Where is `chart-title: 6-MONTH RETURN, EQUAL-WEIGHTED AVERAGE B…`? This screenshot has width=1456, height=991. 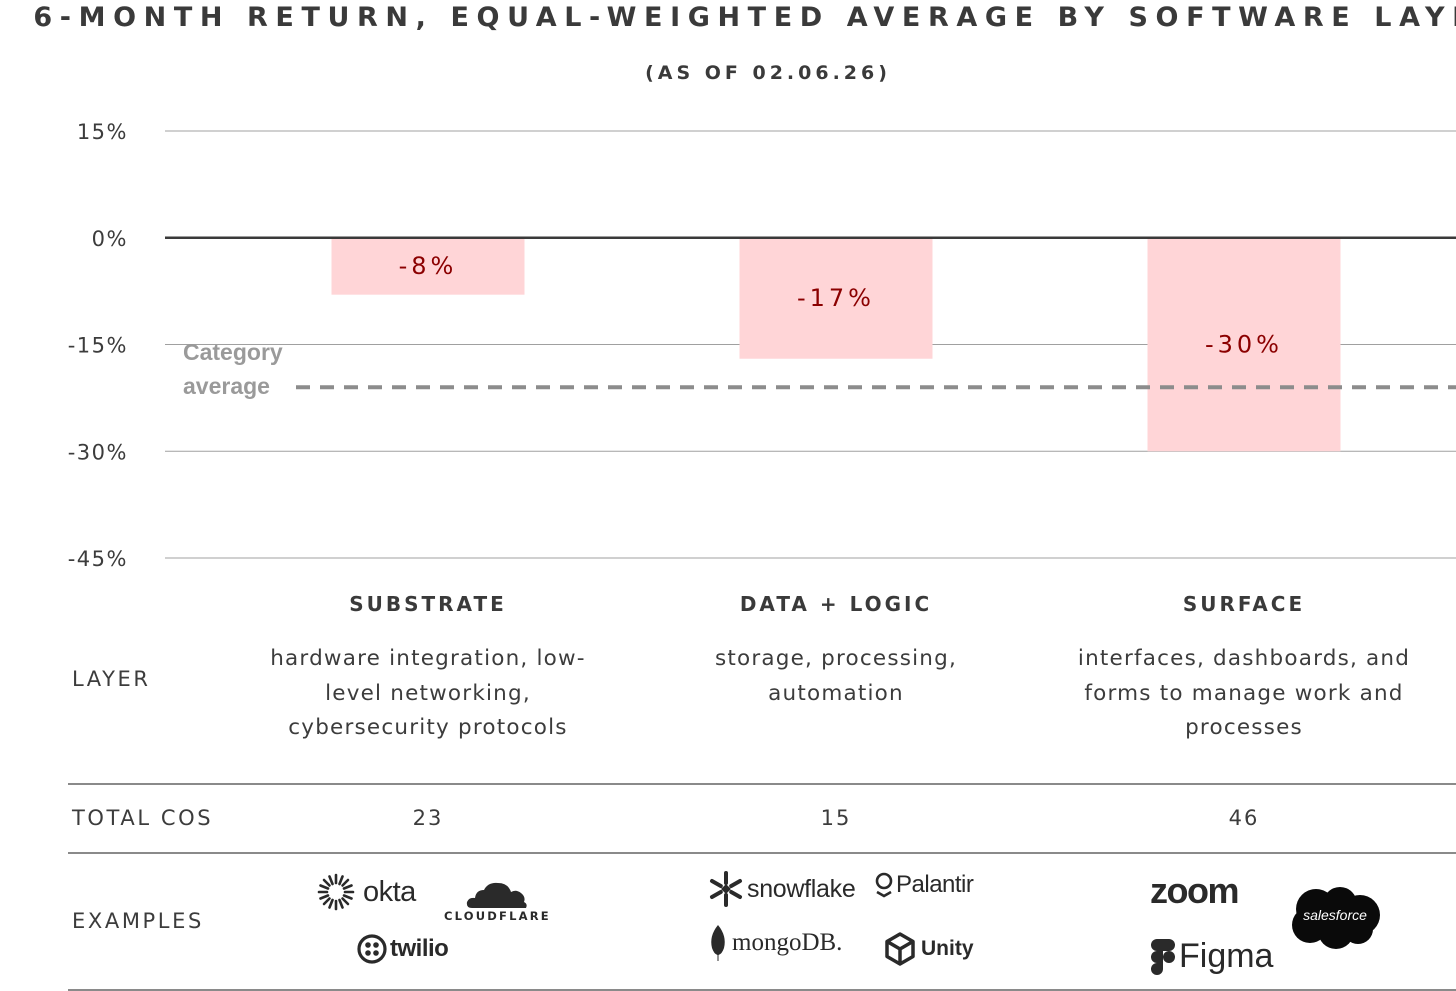 chart-title: 6-MONTH RETURN, EQUAL-WEIGHTED AVERAGE B… is located at coordinates (744, 17).